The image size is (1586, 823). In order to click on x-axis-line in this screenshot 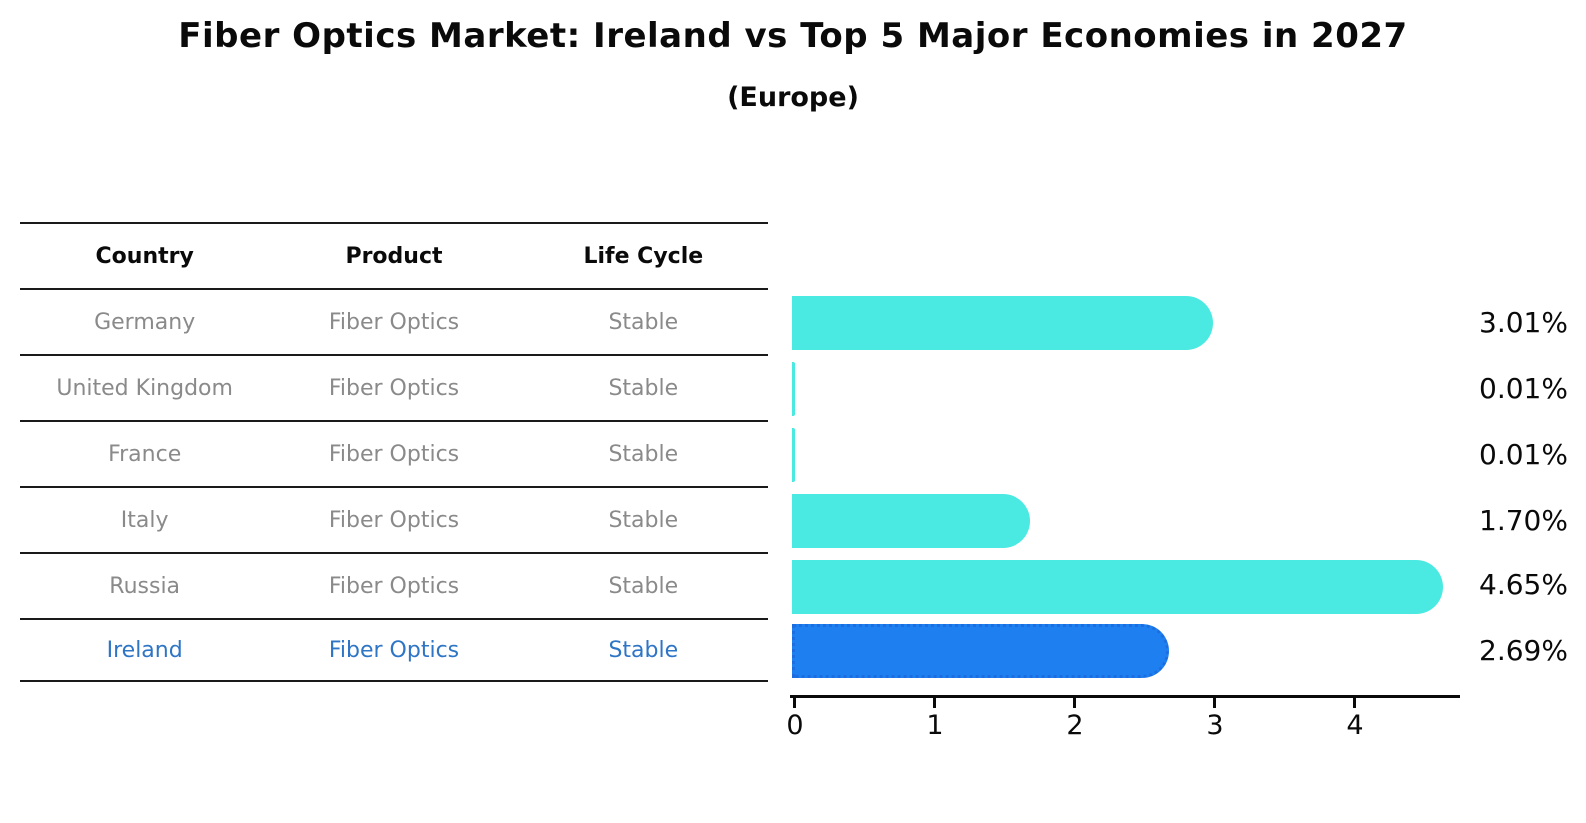, I will do `click(1125, 696)`.